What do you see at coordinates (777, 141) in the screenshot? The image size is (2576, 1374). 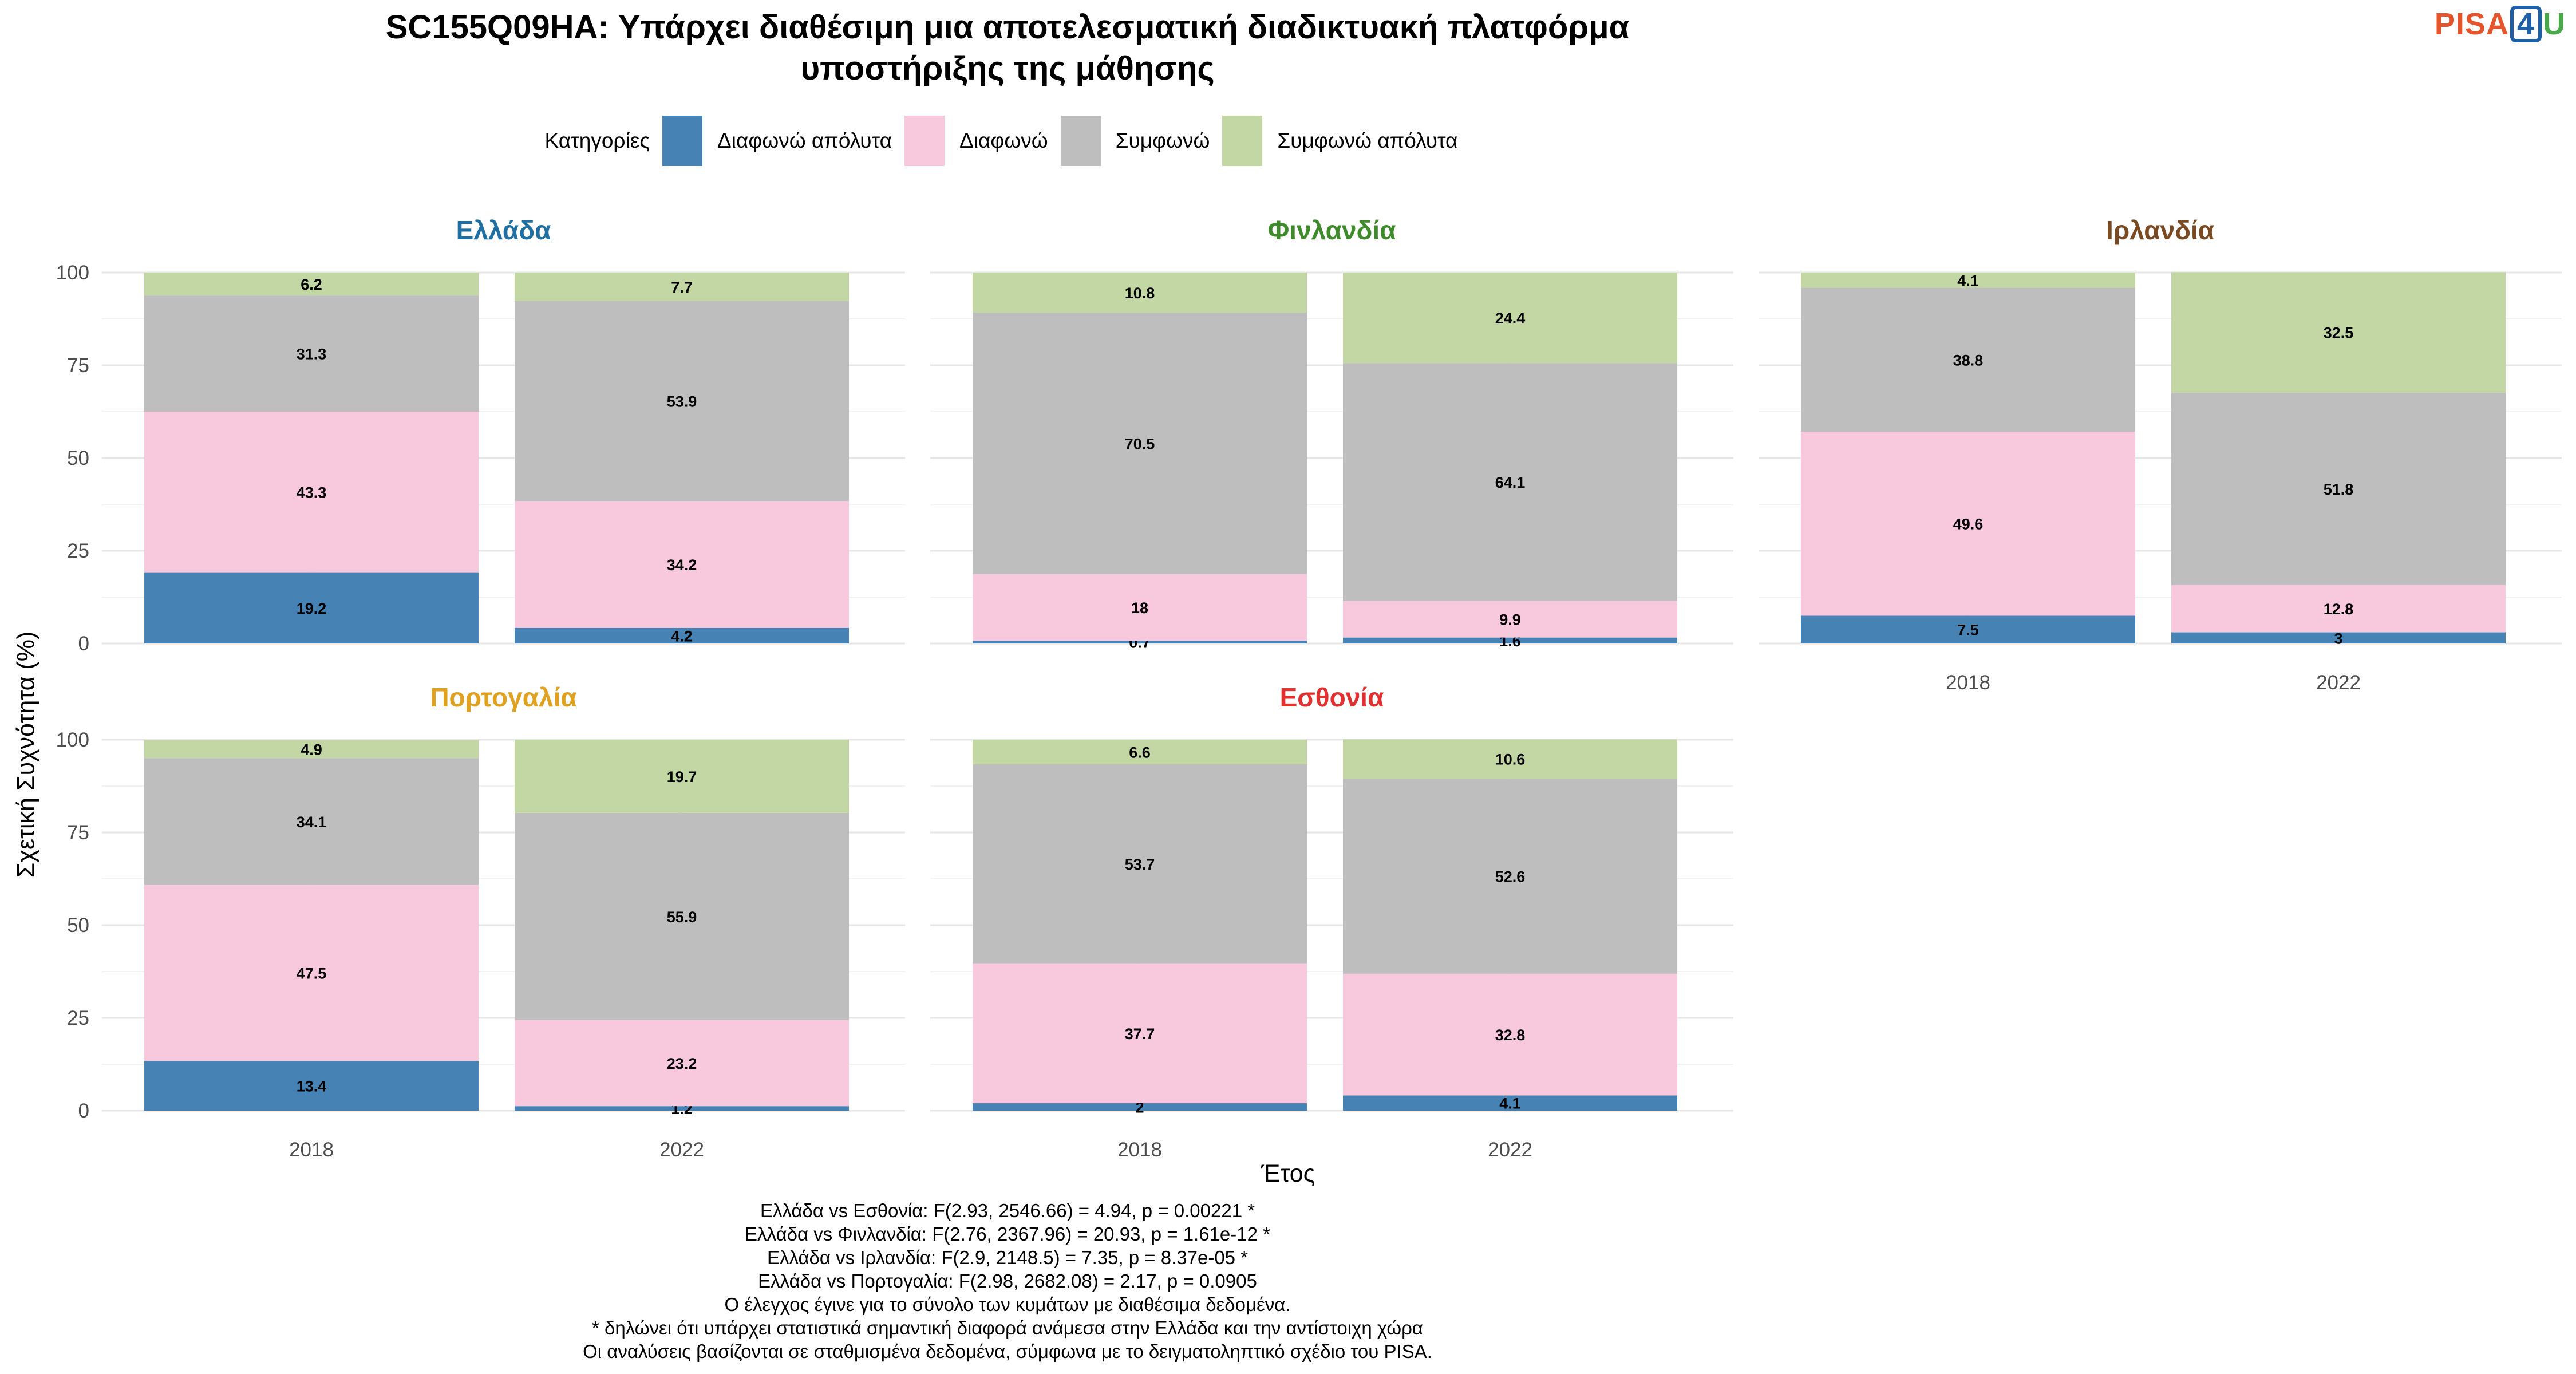 I see `legend-item-1: Διαφωνώ απόλυτα` at bounding box center [777, 141].